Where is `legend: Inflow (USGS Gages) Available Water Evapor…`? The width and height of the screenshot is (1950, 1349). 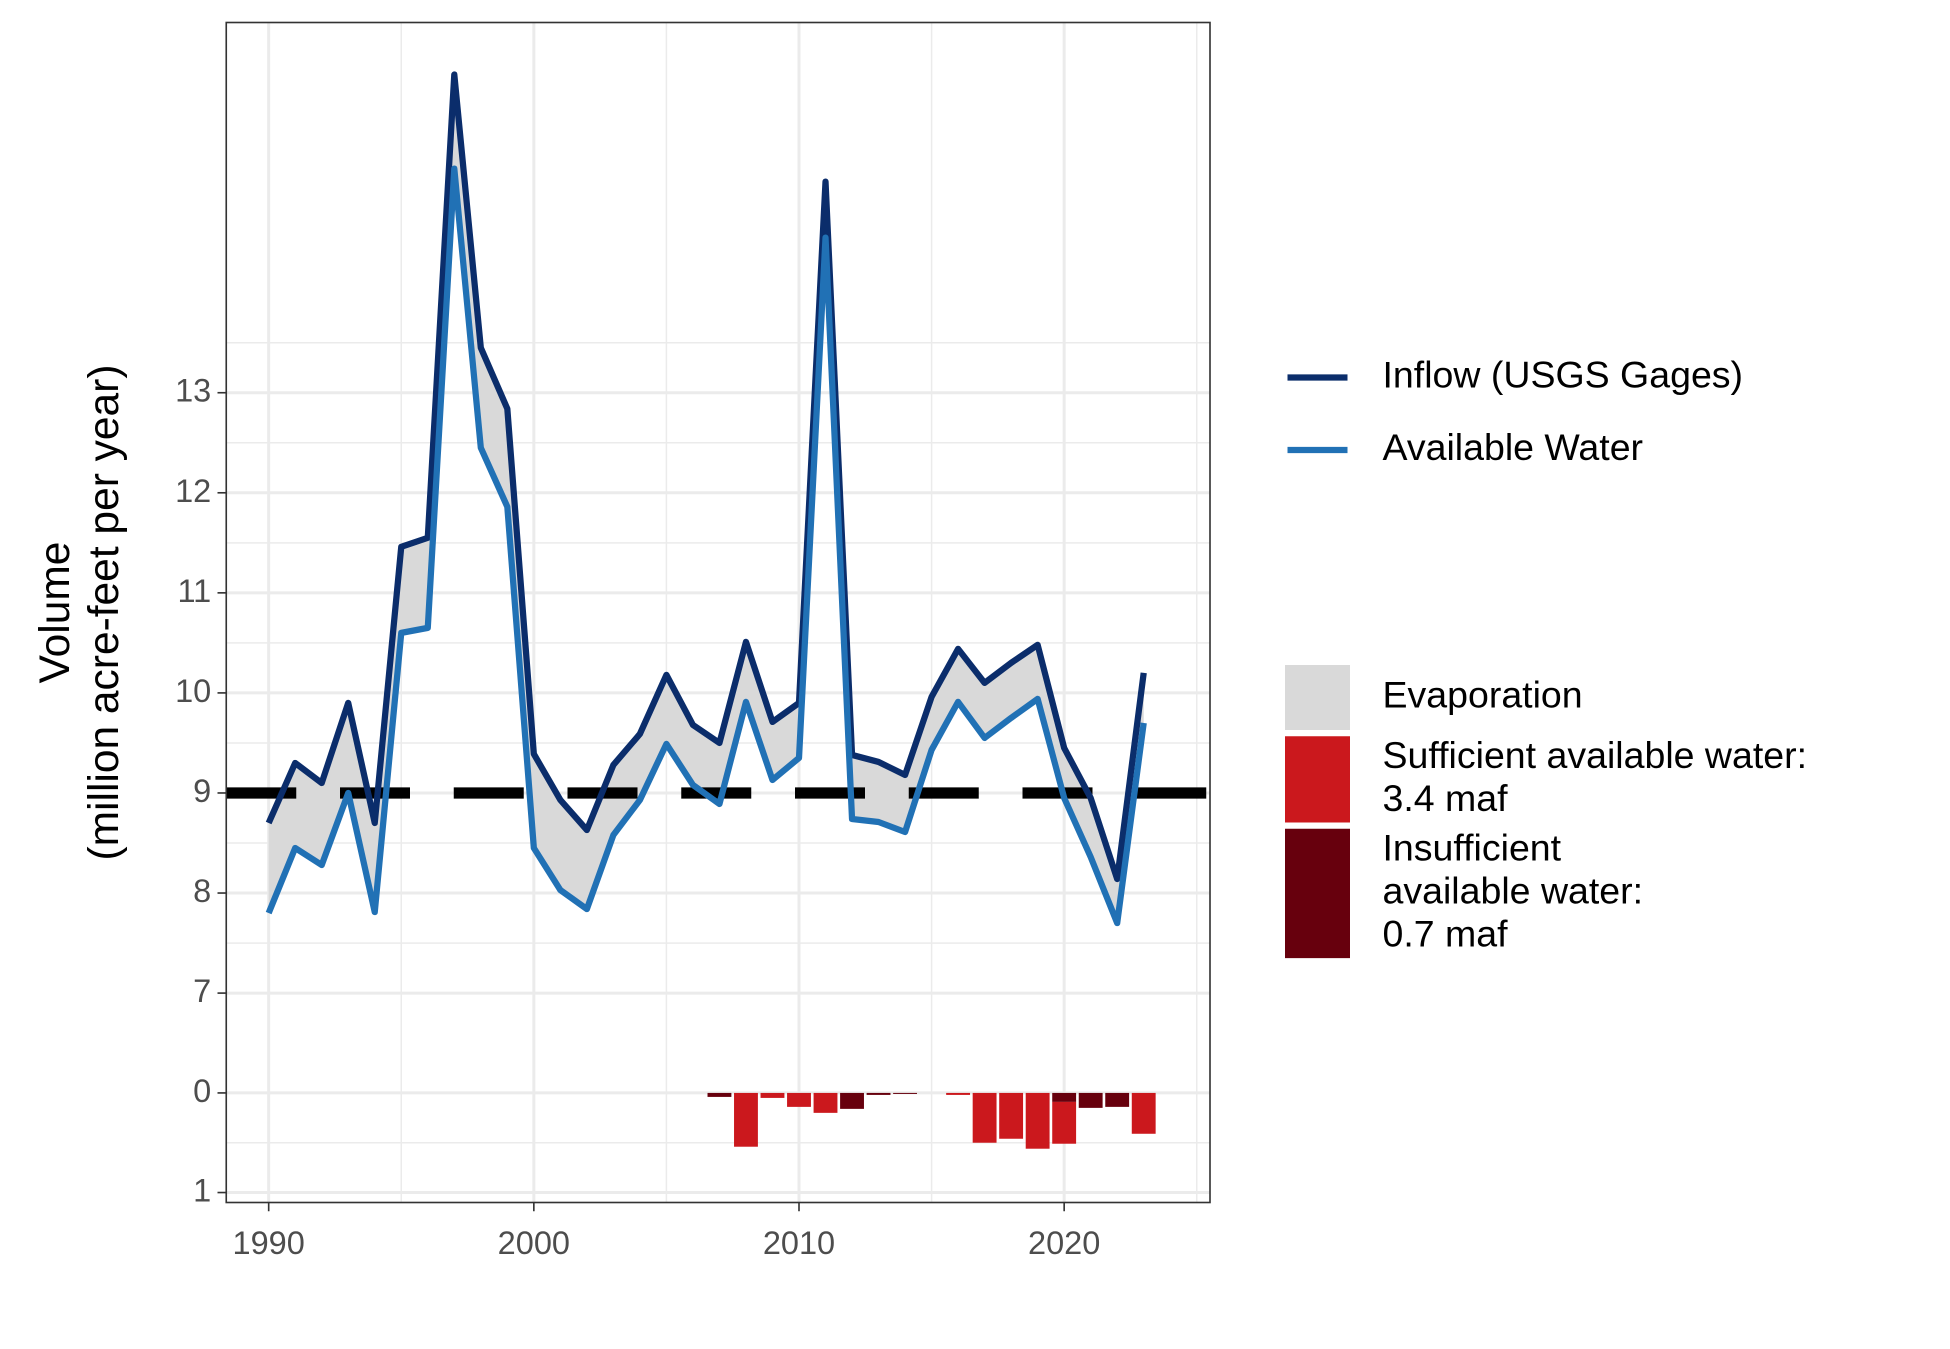
legend: Inflow (USGS Gages) Available Water Evapor… is located at coordinates (1546, 656).